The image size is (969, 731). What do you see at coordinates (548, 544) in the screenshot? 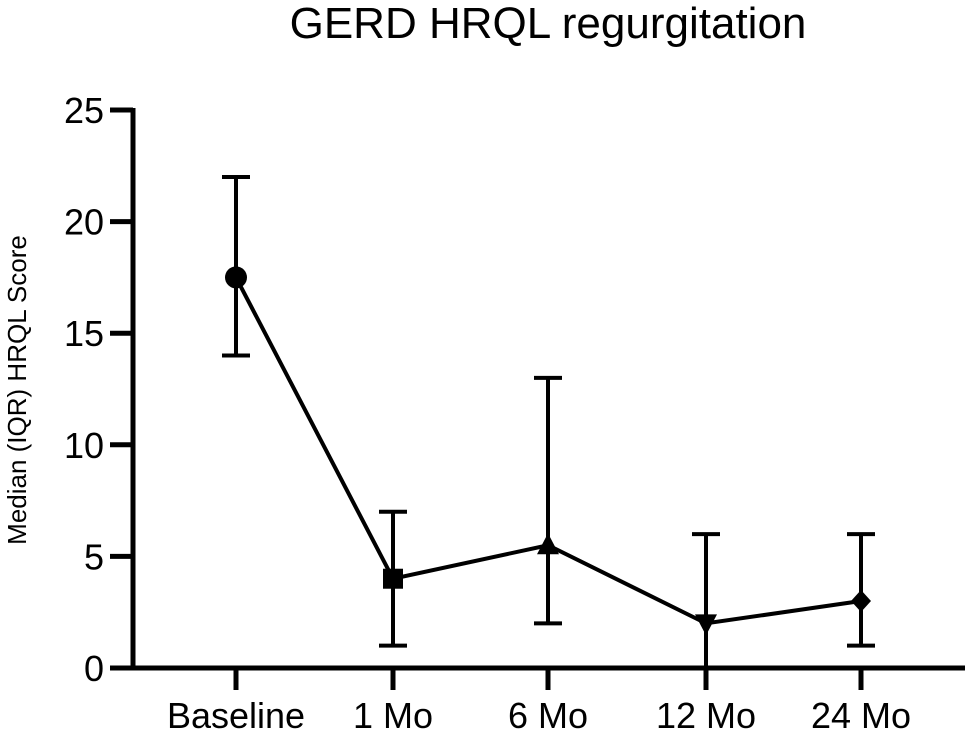
I see `data-point-triangle-up` at bounding box center [548, 544].